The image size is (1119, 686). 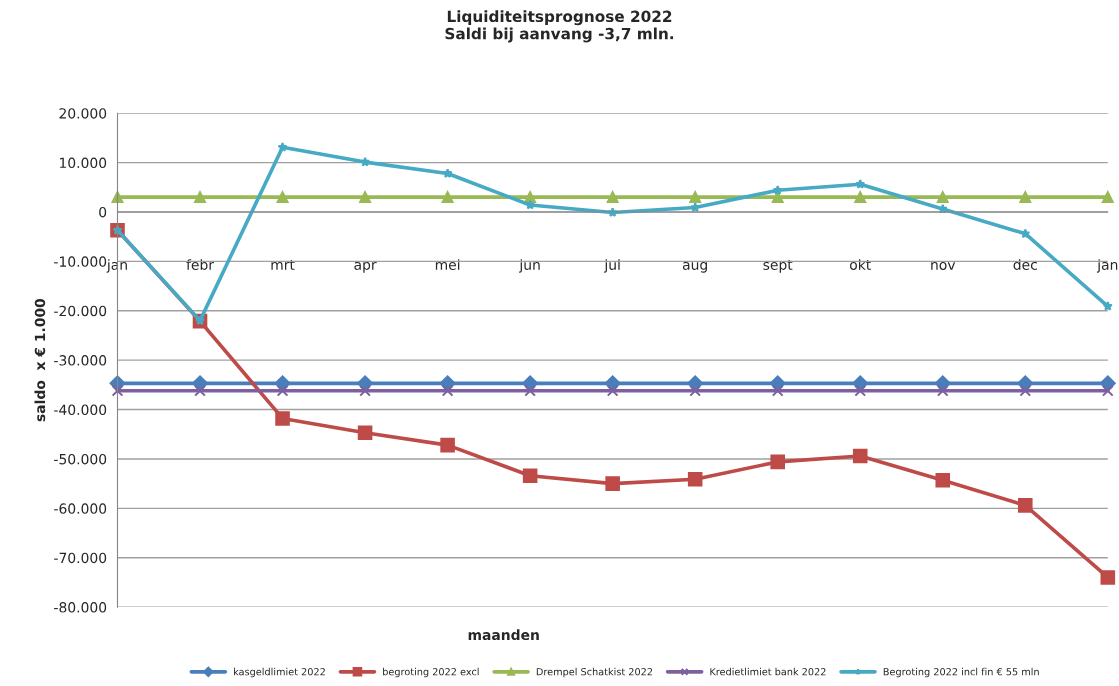 I want to click on y-tick-label: -70.000, so click(x=80, y=558).